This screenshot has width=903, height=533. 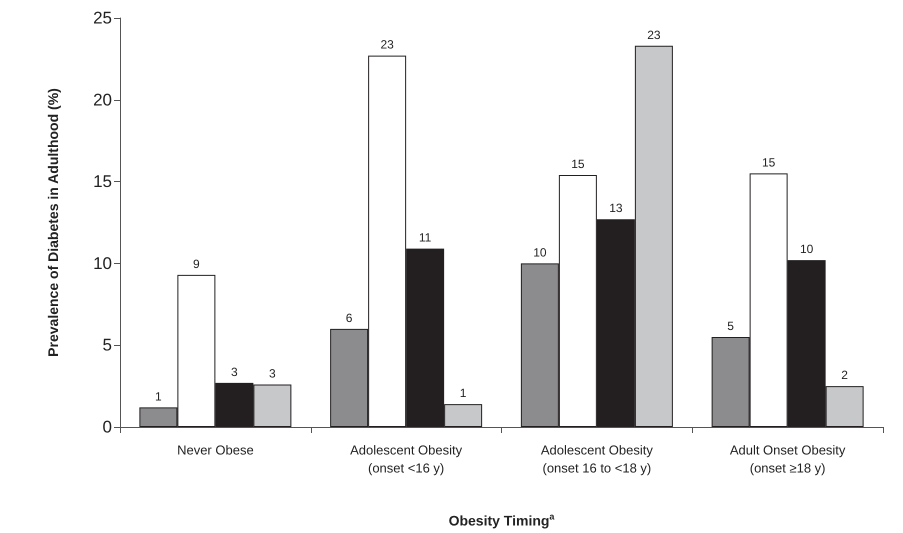 I want to click on data-label: 5, so click(x=730, y=326).